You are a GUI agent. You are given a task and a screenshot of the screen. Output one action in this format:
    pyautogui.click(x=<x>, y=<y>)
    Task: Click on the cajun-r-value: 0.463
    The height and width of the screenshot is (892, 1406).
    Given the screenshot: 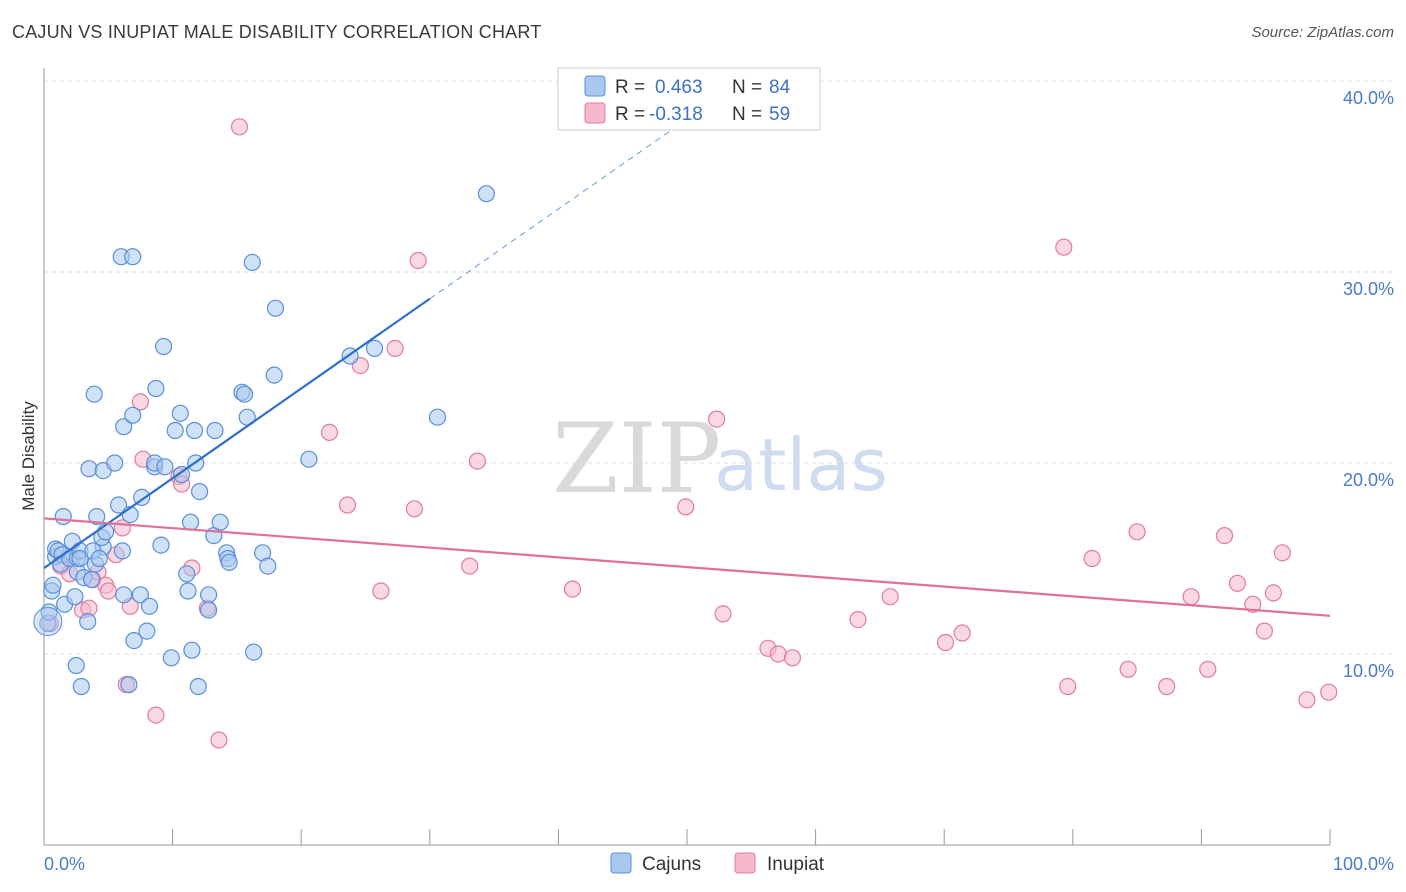 What is the action you would take?
    pyautogui.click(x=679, y=87)
    